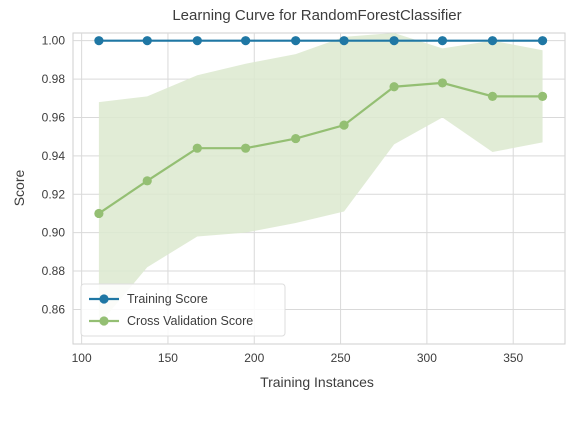 The height and width of the screenshot is (429, 573). Describe the element at coordinates (190, 321) in the screenshot. I see `legend-label: Cross Validation Score` at that location.